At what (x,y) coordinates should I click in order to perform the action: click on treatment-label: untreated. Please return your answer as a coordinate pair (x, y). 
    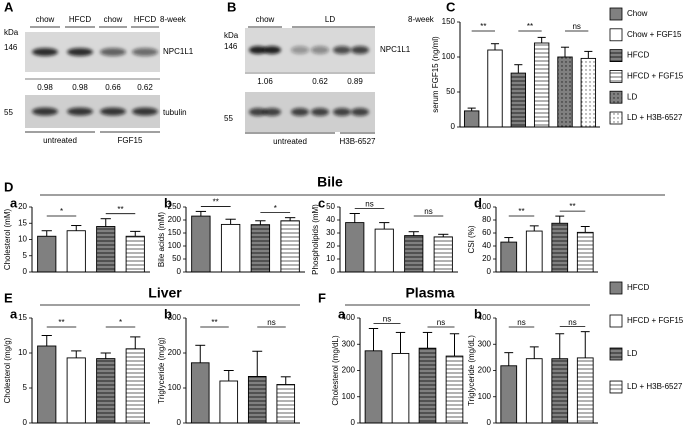
    Looking at the image, I should click on (60, 140).